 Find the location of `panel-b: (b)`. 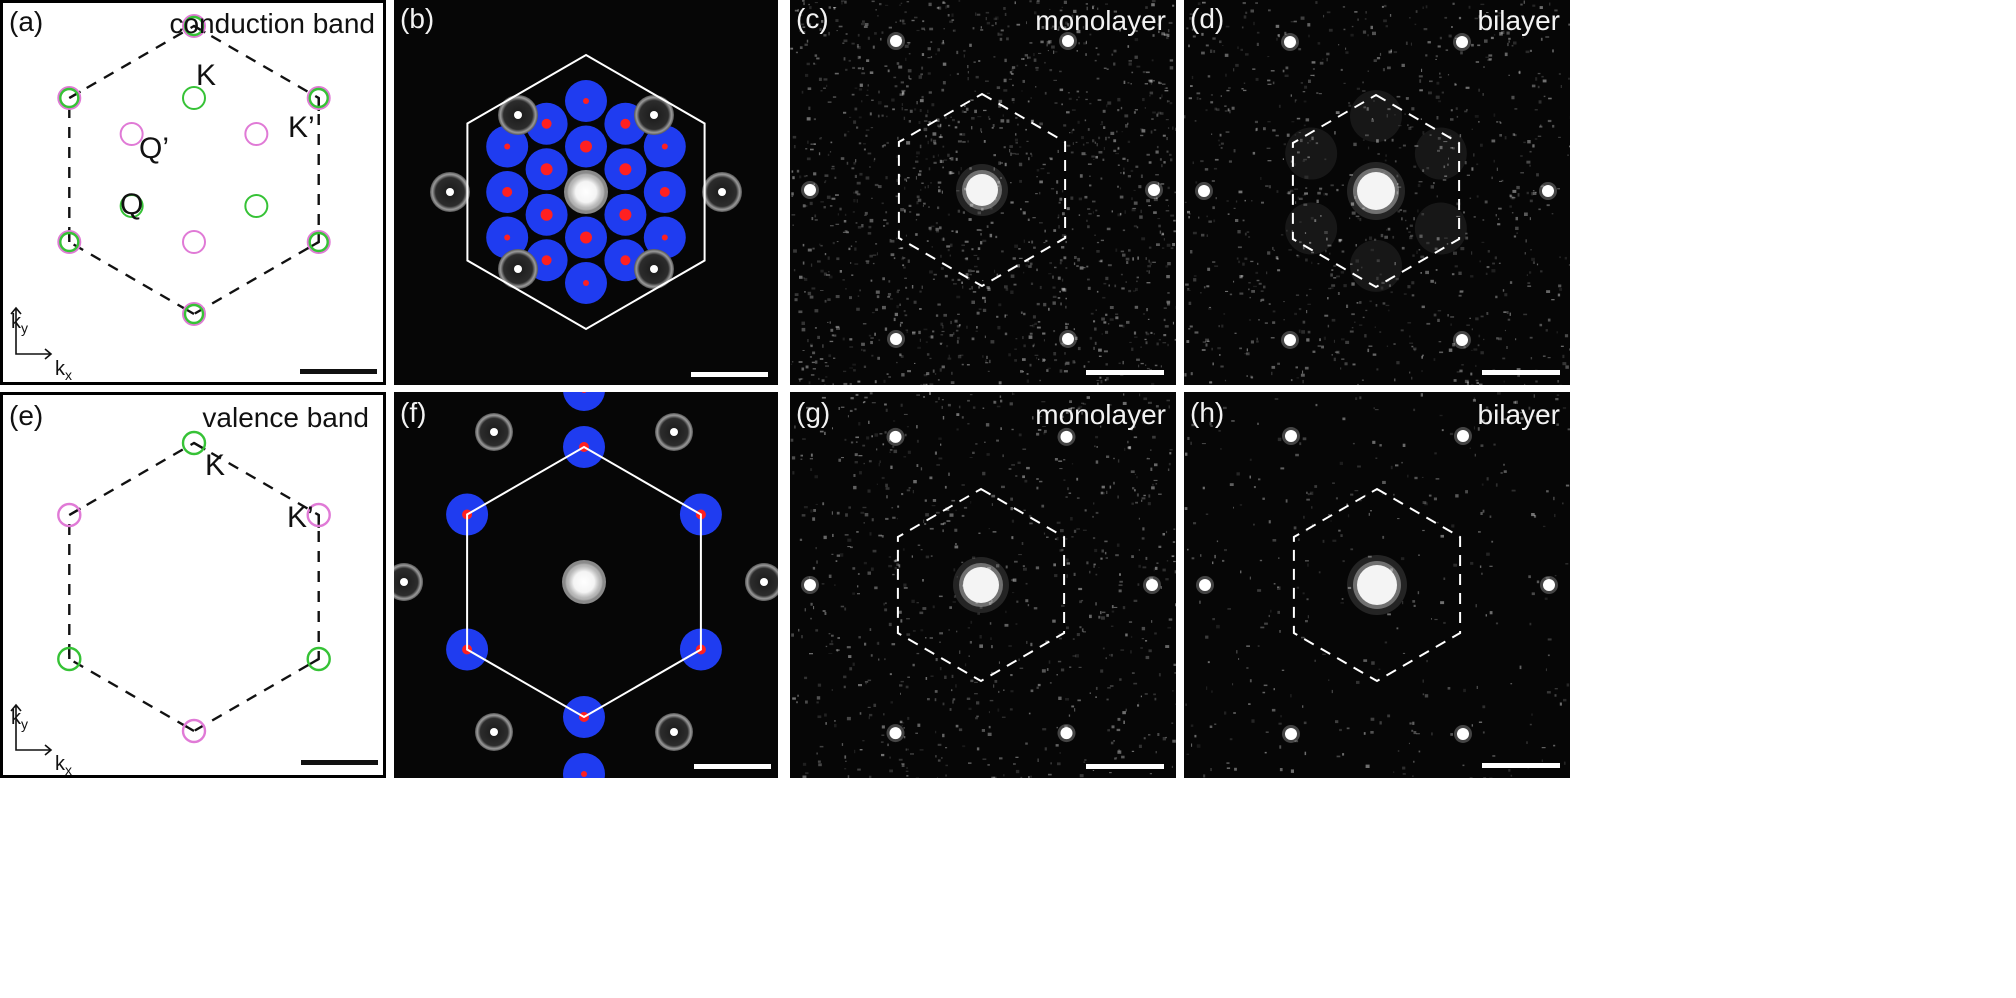

panel-b: (b) is located at coordinates (586, 192).